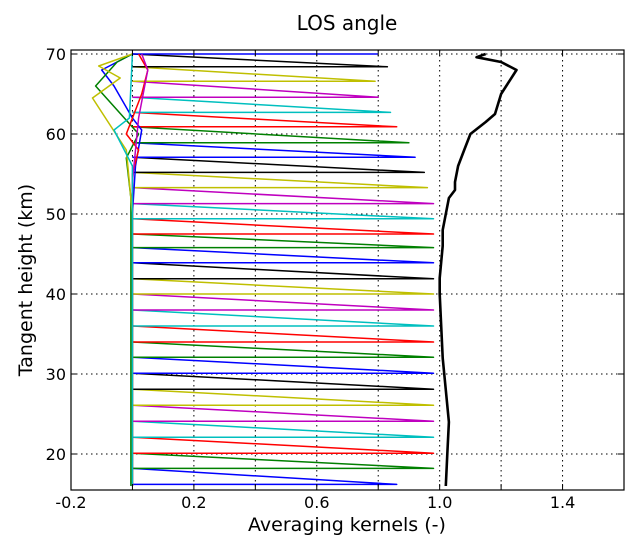 The height and width of the screenshot is (542, 626). I want to click on y-tick-label: 30, so click(56, 374).